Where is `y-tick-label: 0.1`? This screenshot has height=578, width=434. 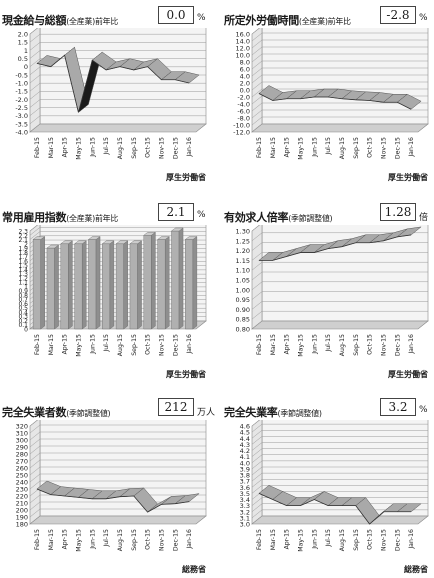 y-tick-label: 0.1 is located at coordinates (23, 325).